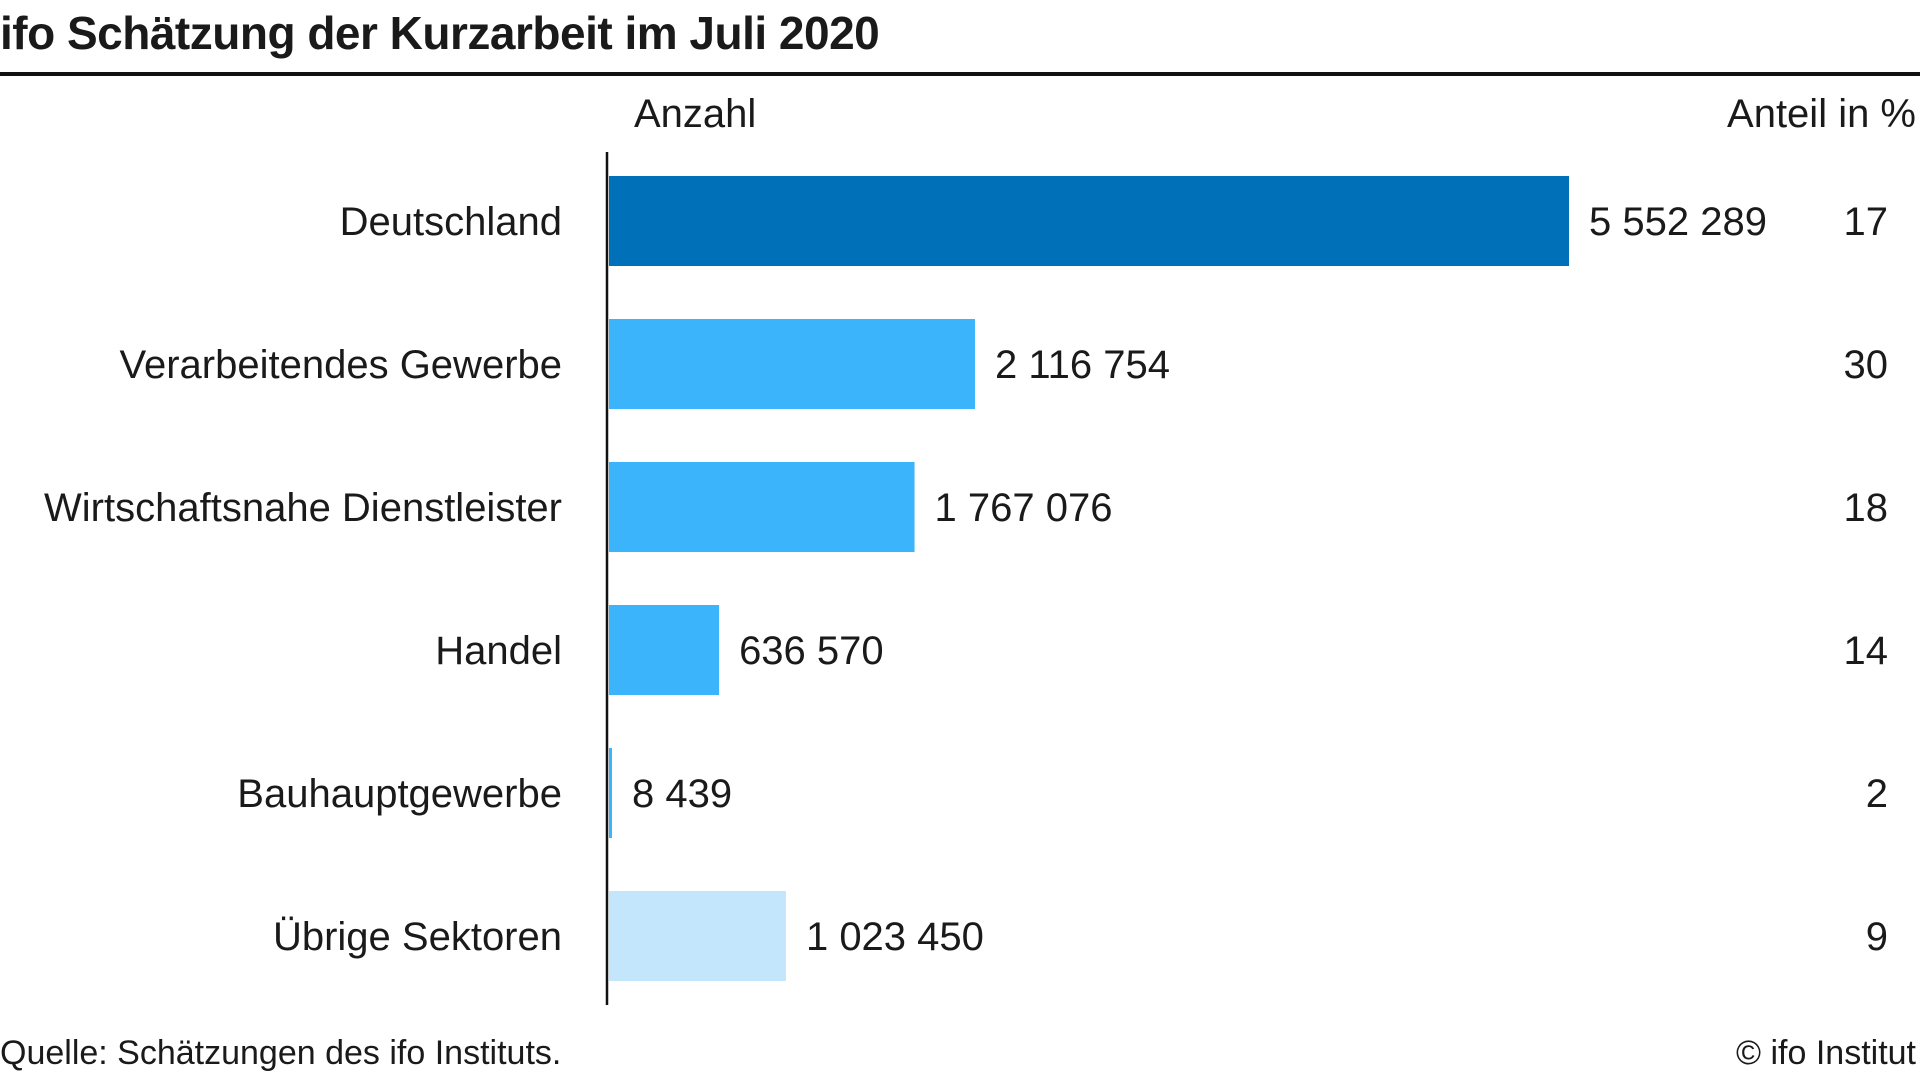 This screenshot has width=1920, height=1080. I want to click on value-label-2: 1 767 076, so click(1024, 508).